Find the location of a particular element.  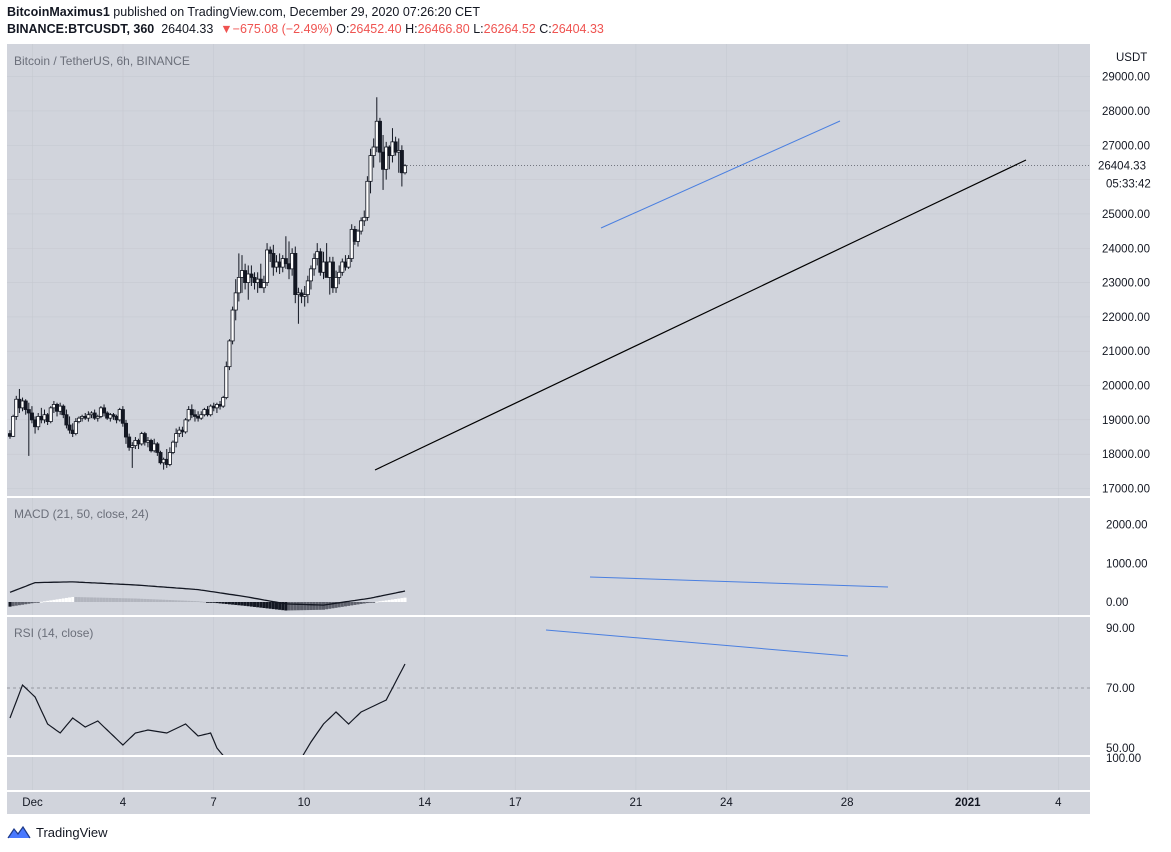

author-name: BitcoinMaximus1 is located at coordinates (58, 12).